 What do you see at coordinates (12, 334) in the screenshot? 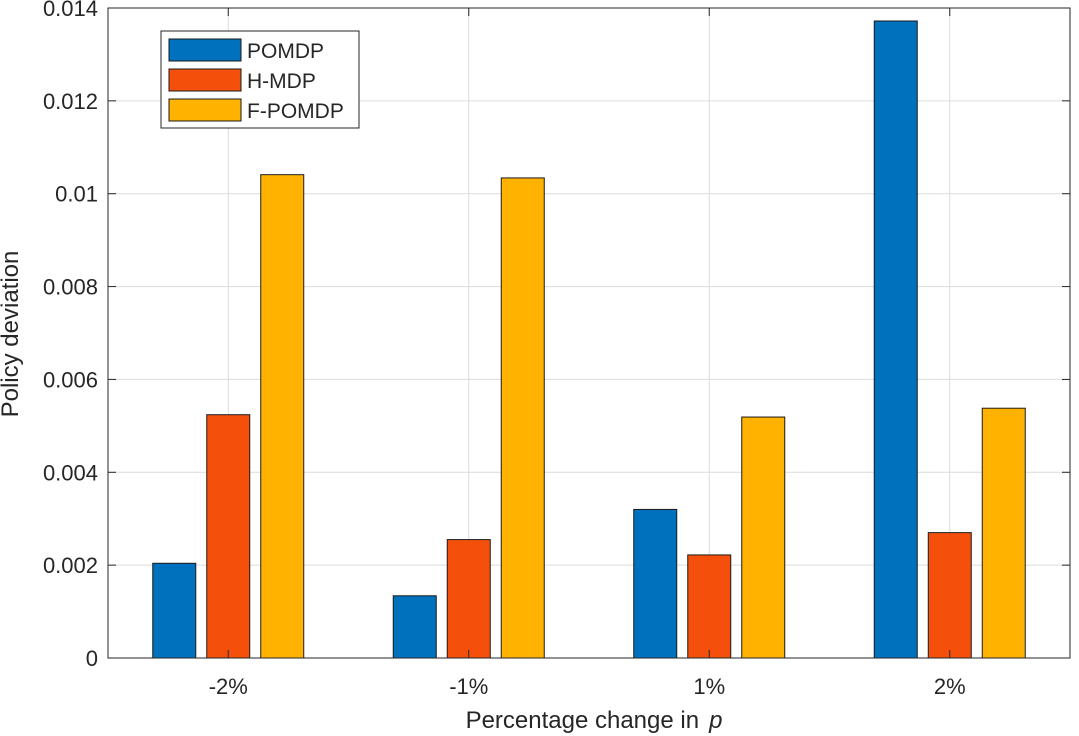
I see `y-axis-label: Policy deviation` at bounding box center [12, 334].